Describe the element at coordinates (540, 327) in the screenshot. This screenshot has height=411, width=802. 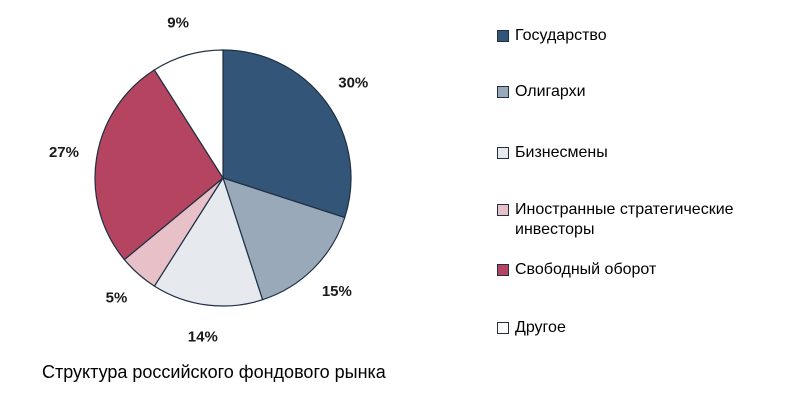
I see `legend-label-drugoe: Другое` at that location.